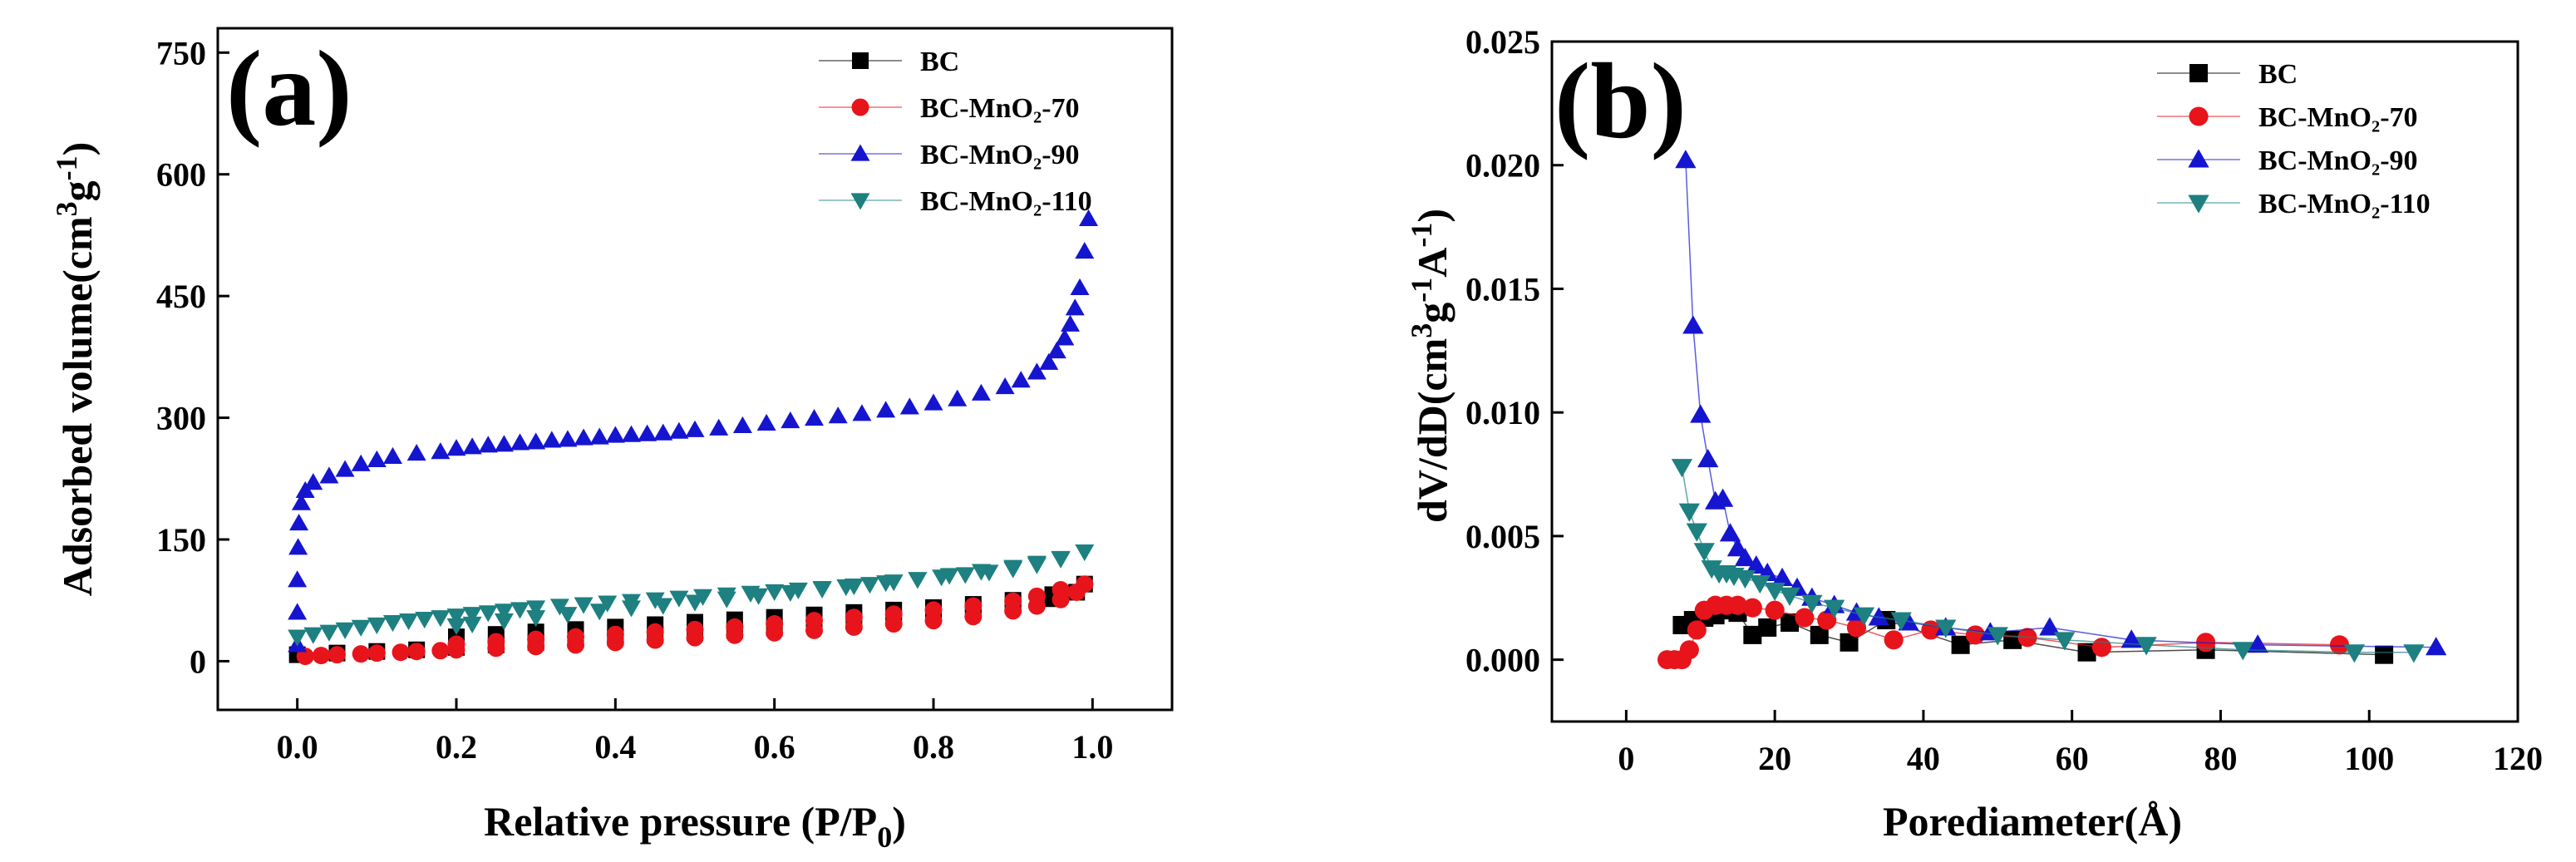 The width and height of the screenshot is (2576, 862). What do you see at coordinates (2369, 758) in the screenshot?
I see `x-tick-label: 100` at bounding box center [2369, 758].